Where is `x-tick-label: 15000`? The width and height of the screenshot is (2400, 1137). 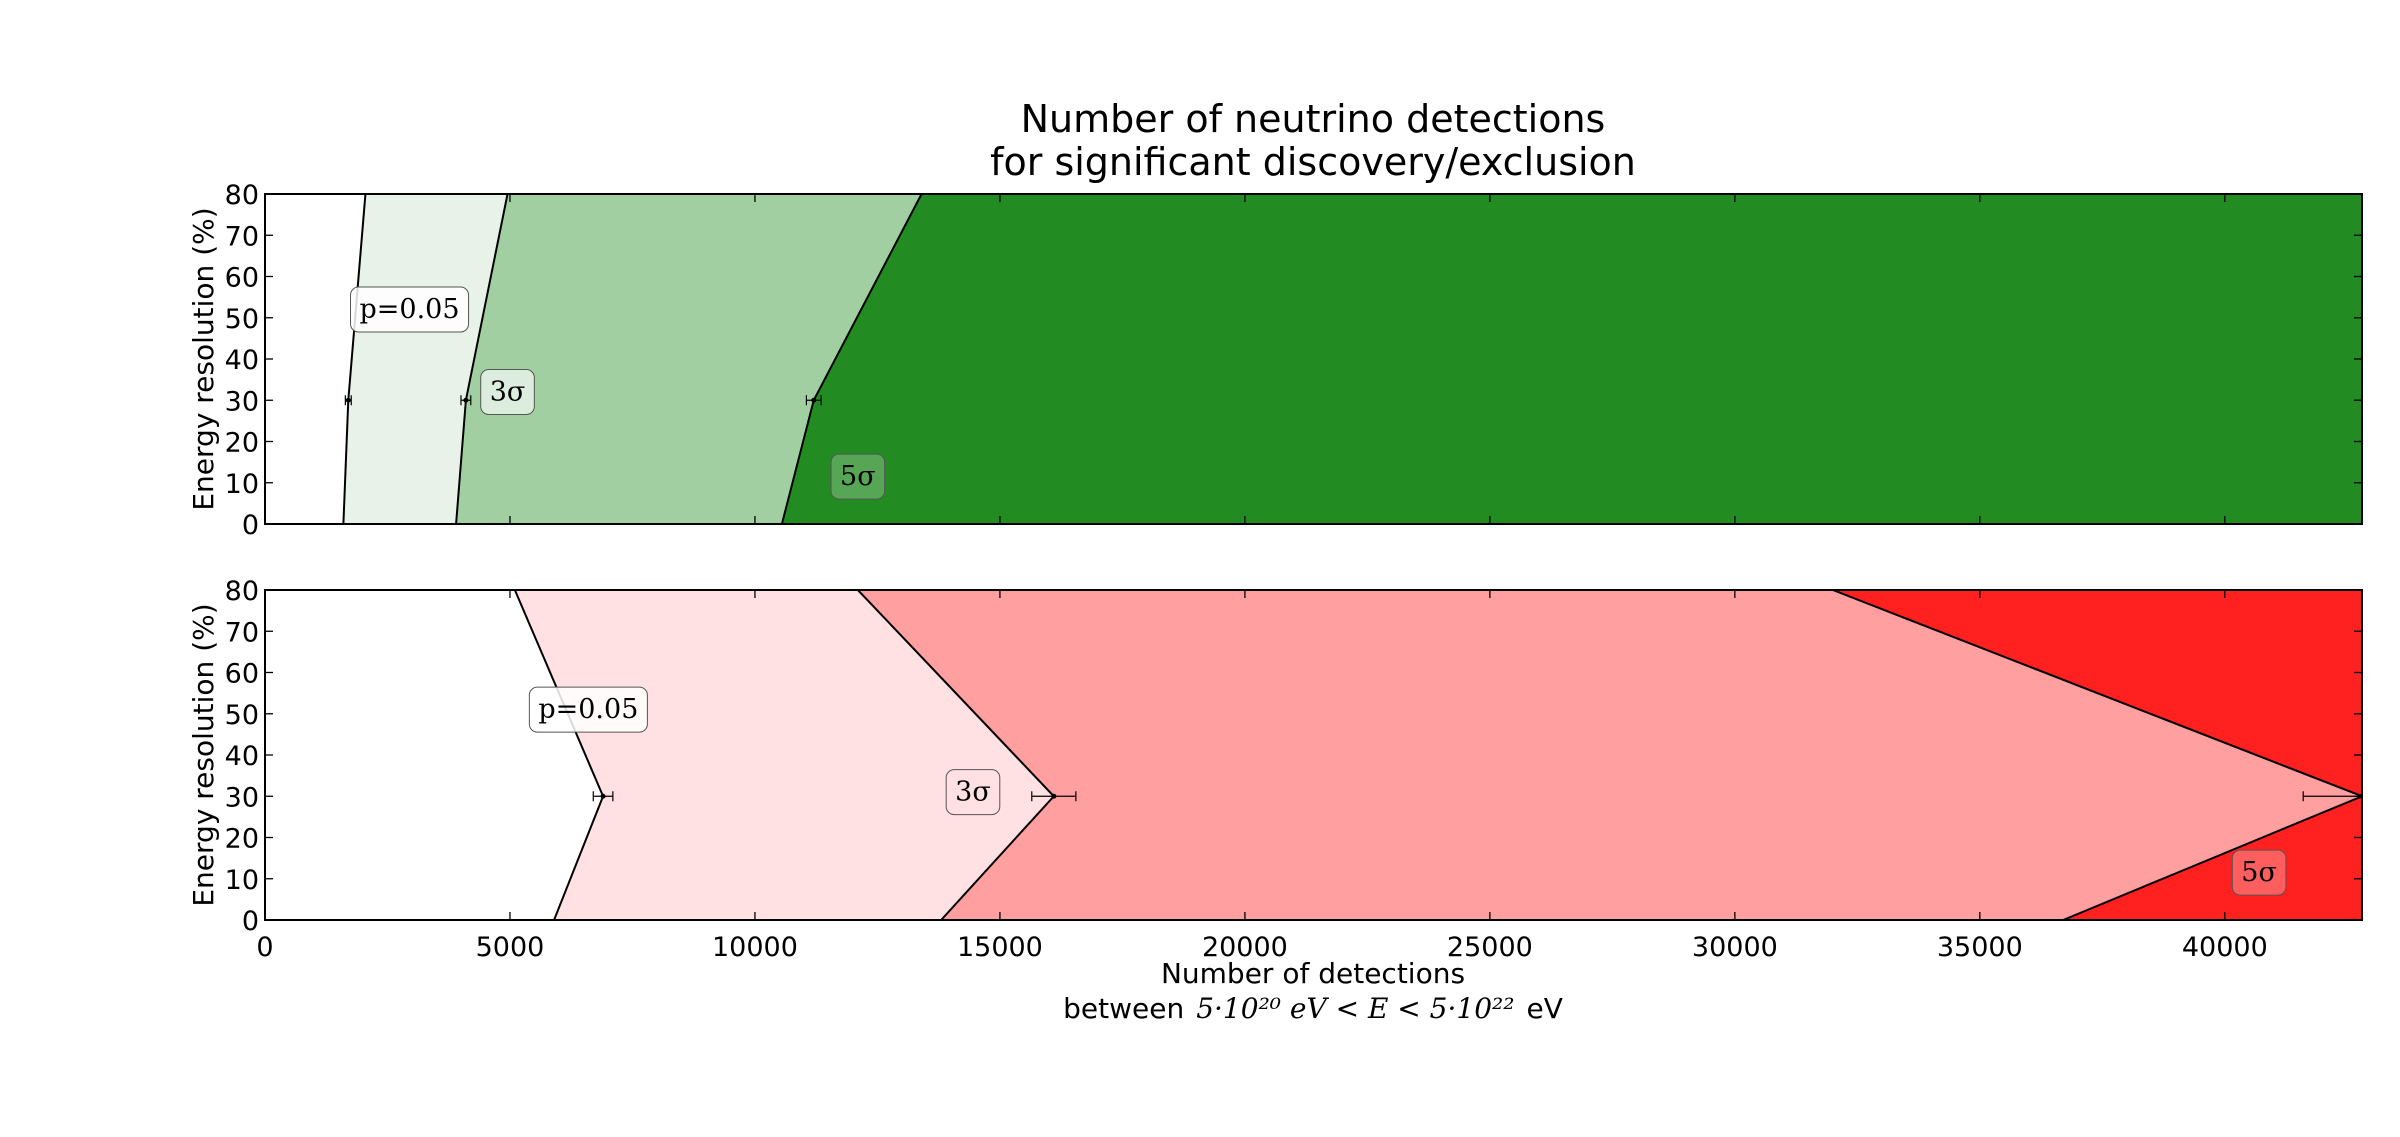 x-tick-label: 15000 is located at coordinates (1000, 947).